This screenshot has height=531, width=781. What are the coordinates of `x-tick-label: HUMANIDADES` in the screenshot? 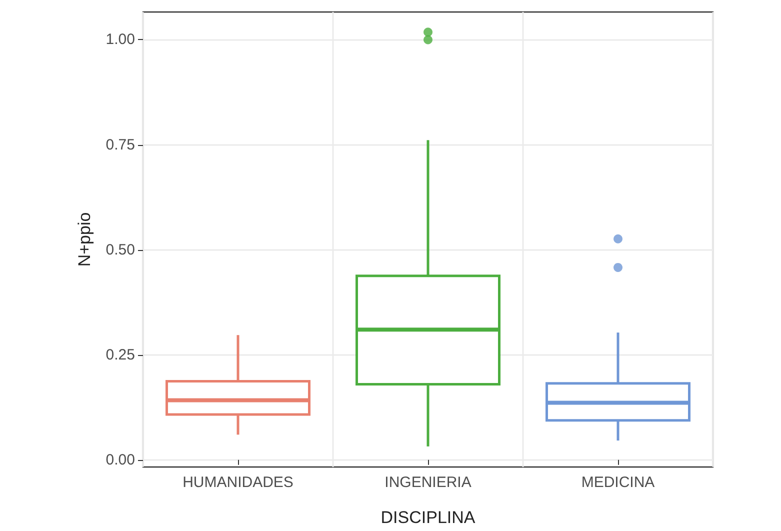 It's located at (238, 482).